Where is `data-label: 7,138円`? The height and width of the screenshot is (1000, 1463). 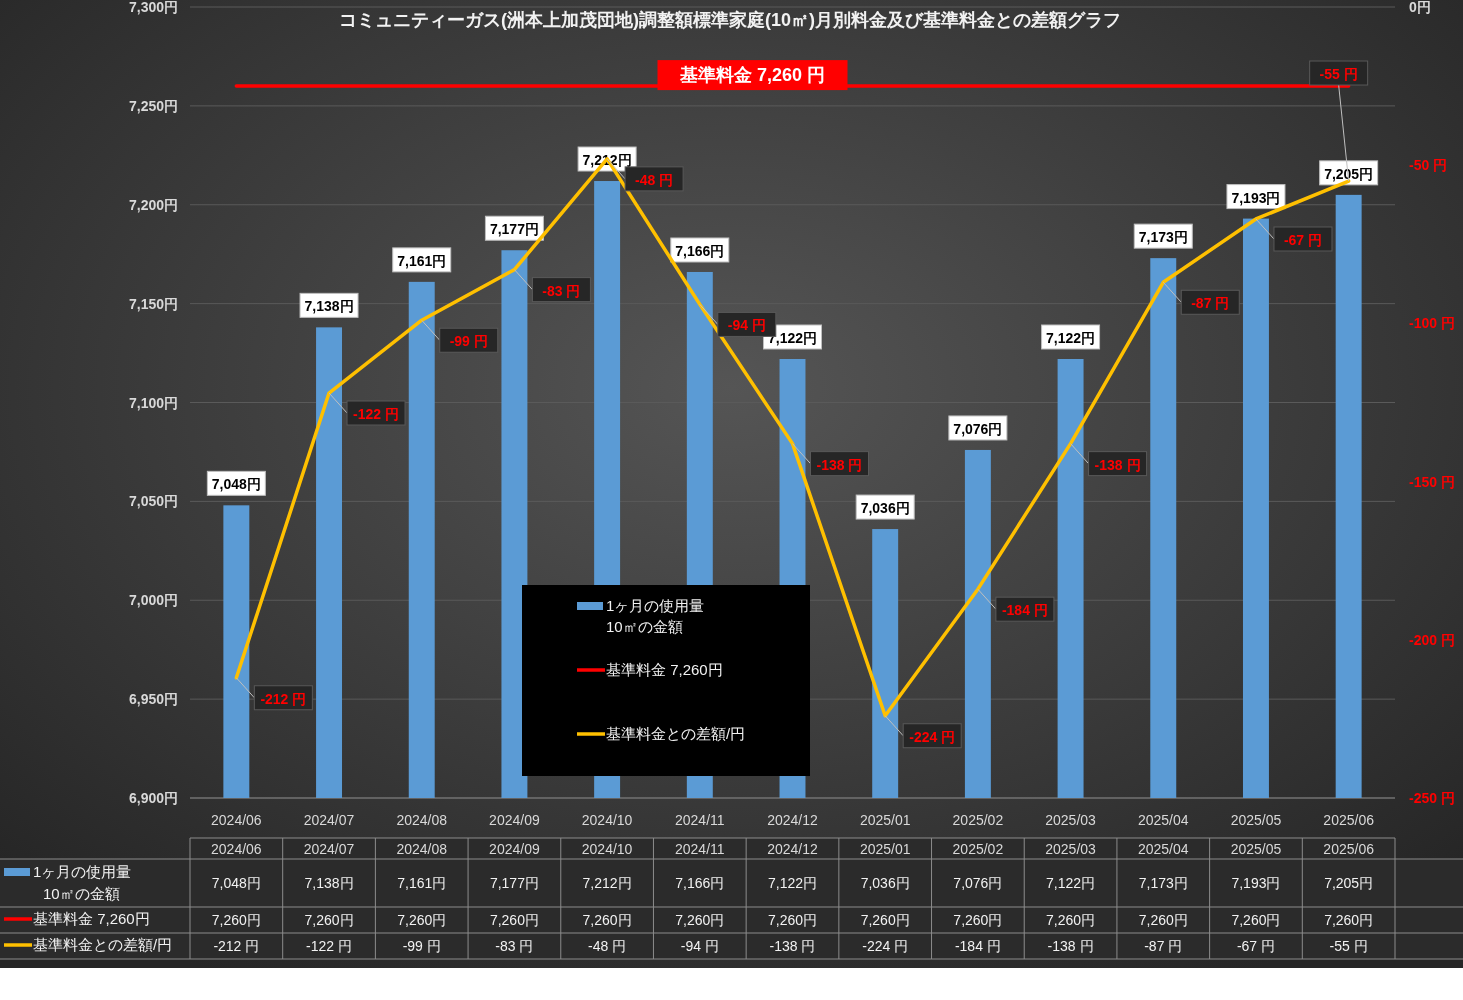 data-label: 7,138円 is located at coordinates (329, 883).